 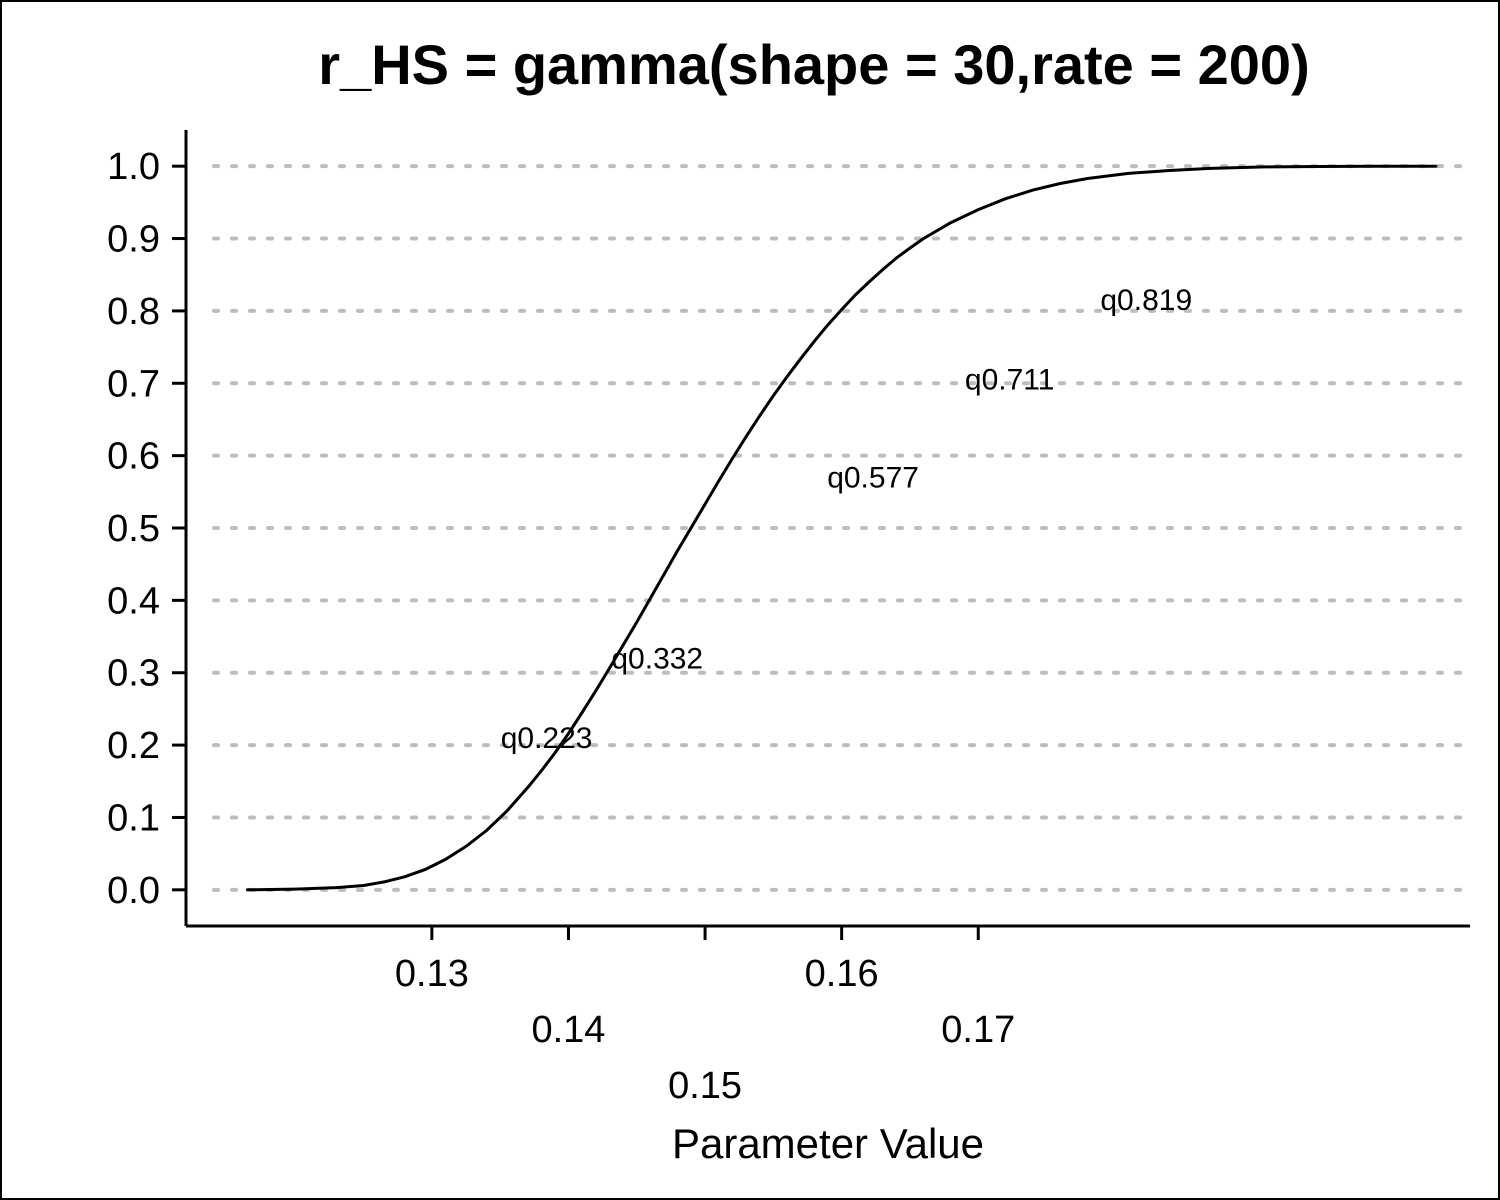 I want to click on y-tick-label: 1.0, so click(x=133, y=167).